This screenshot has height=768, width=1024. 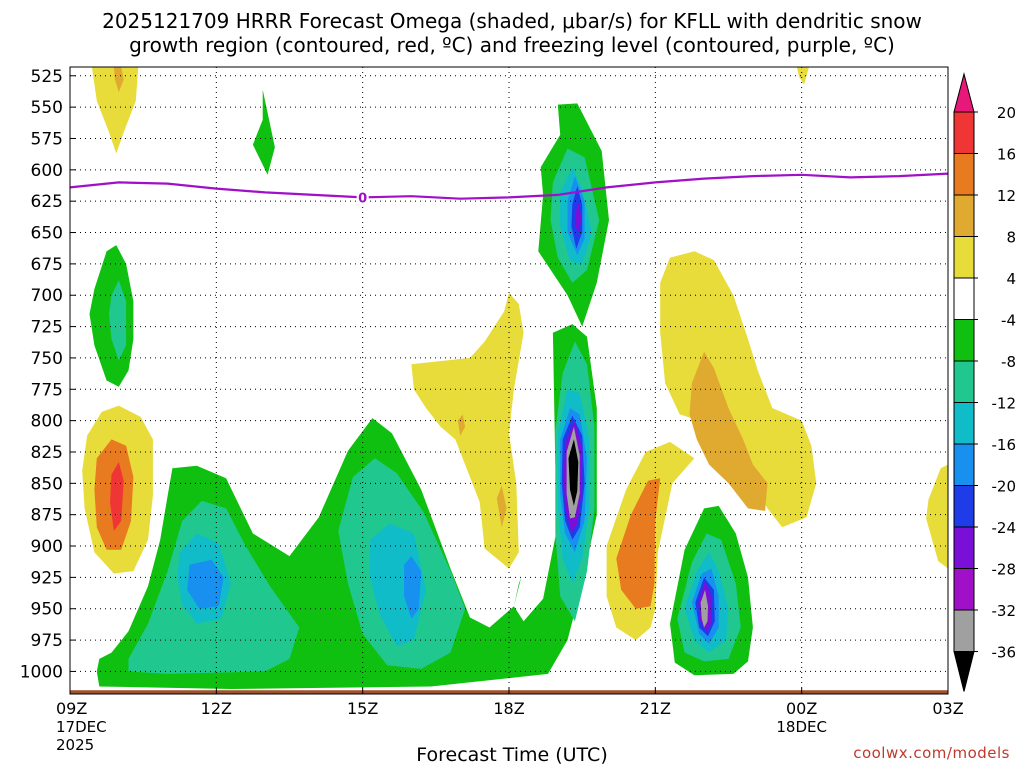 I want to click on colorbar-label--12: -12, so click(x=1004, y=404).